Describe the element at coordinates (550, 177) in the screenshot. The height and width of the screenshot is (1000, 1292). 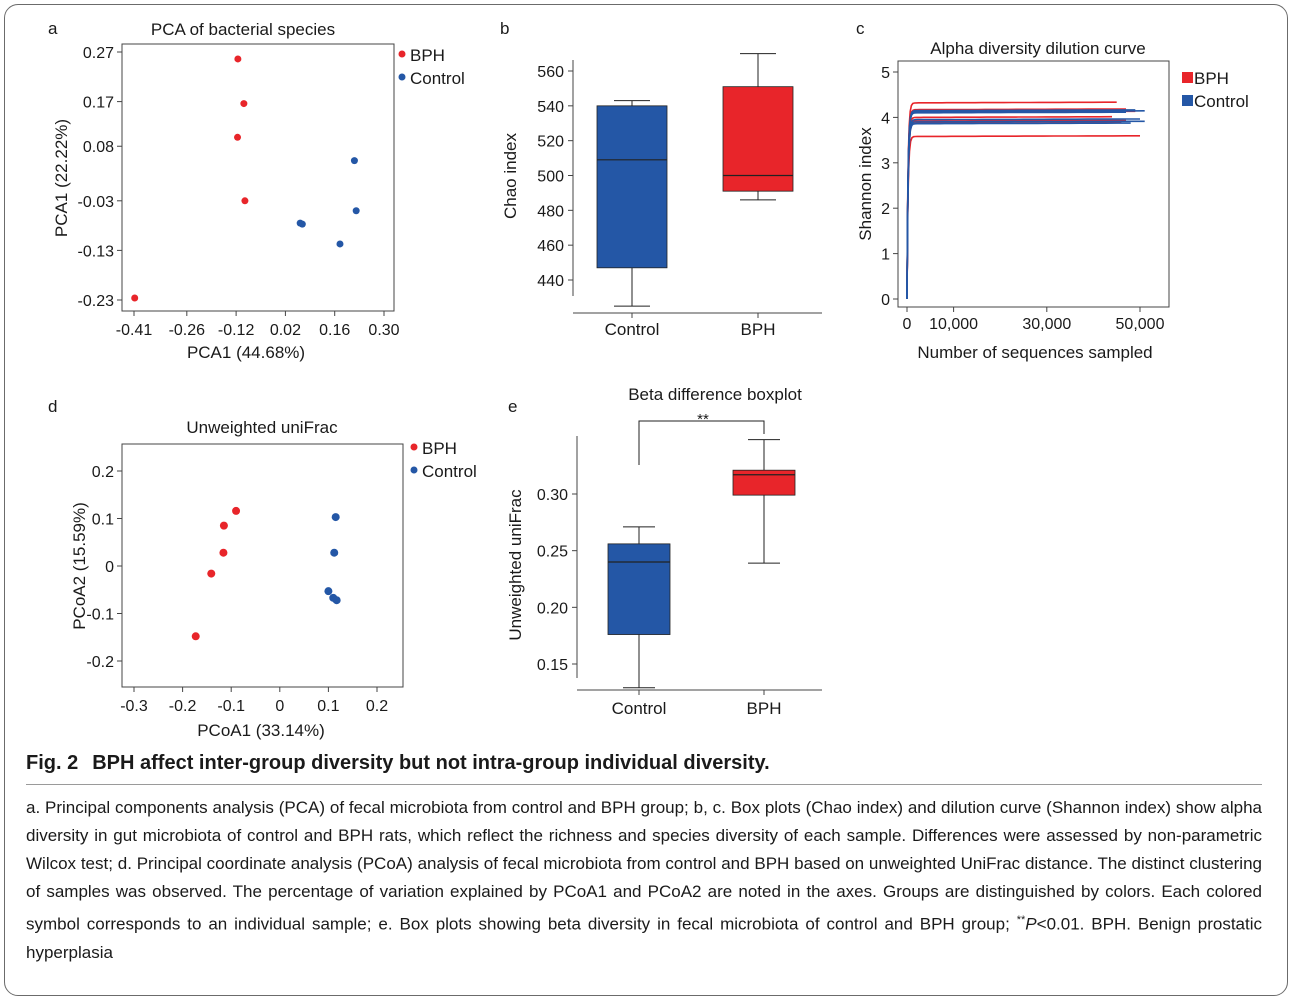
I see `panel-b-ytick-label: 500` at that location.